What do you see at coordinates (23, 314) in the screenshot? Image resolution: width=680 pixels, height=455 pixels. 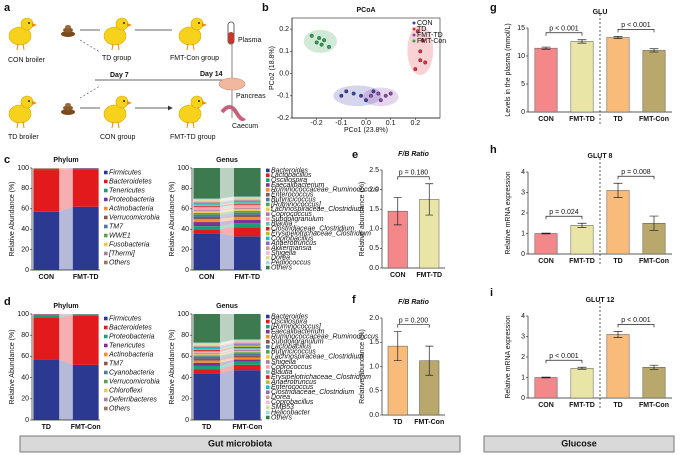 I see `y-tick-label: 100` at bounding box center [23, 314].